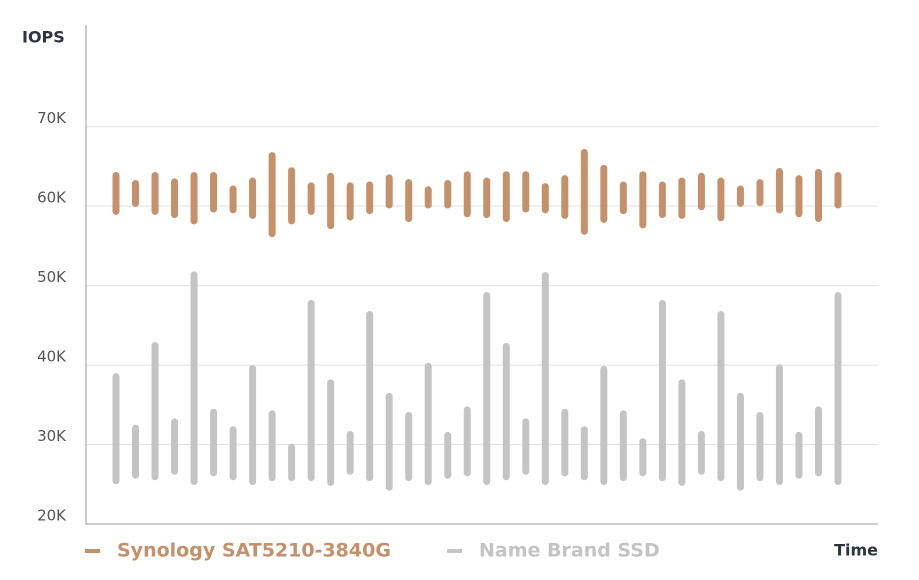 The height and width of the screenshot is (580, 919). What do you see at coordinates (52, 118) in the screenshot?
I see `y-tick-label: 70K` at bounding box center [52, 118].